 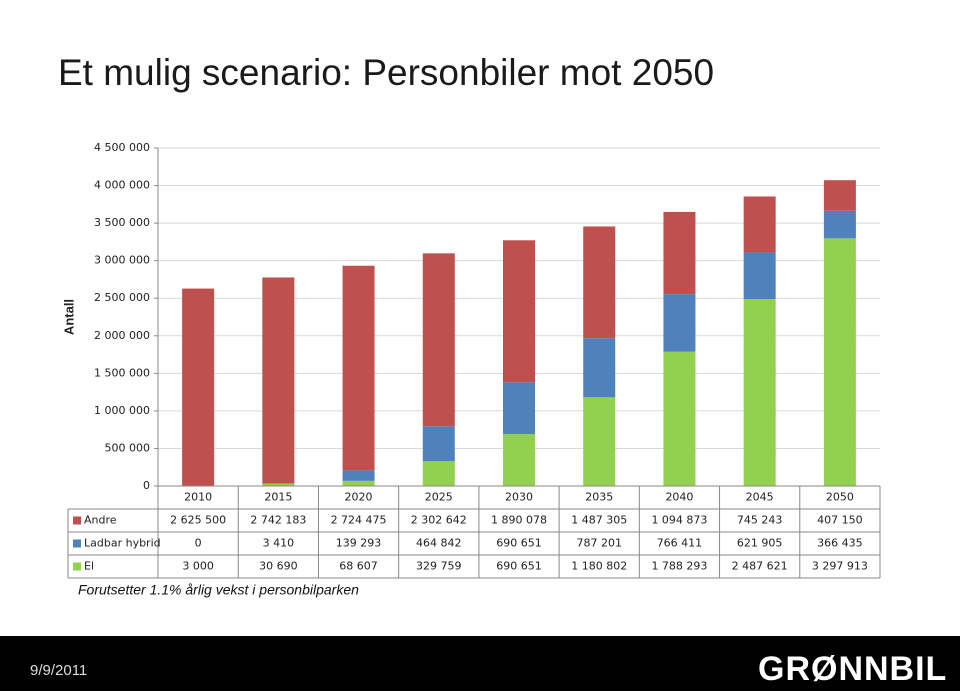 What do you see at coordinates (679, 566) in the screenshot?
I see `table-value: 1 788 293` at bounding box center [679, 566].